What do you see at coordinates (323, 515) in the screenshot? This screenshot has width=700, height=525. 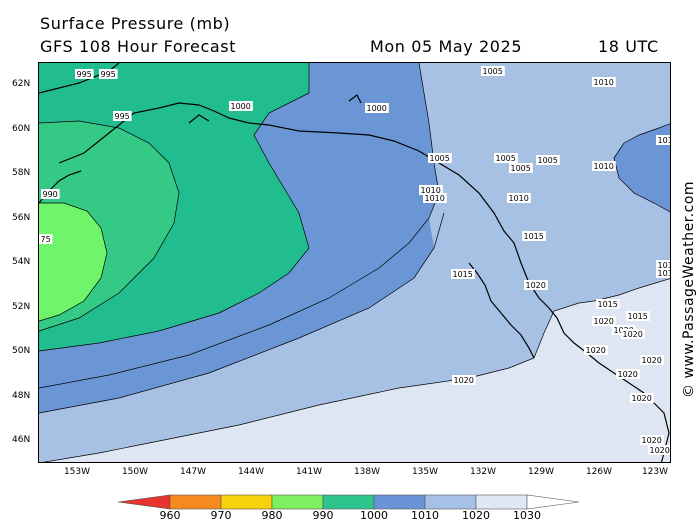 I see `colorbar-label: 990` at bounding box center [323, 515].